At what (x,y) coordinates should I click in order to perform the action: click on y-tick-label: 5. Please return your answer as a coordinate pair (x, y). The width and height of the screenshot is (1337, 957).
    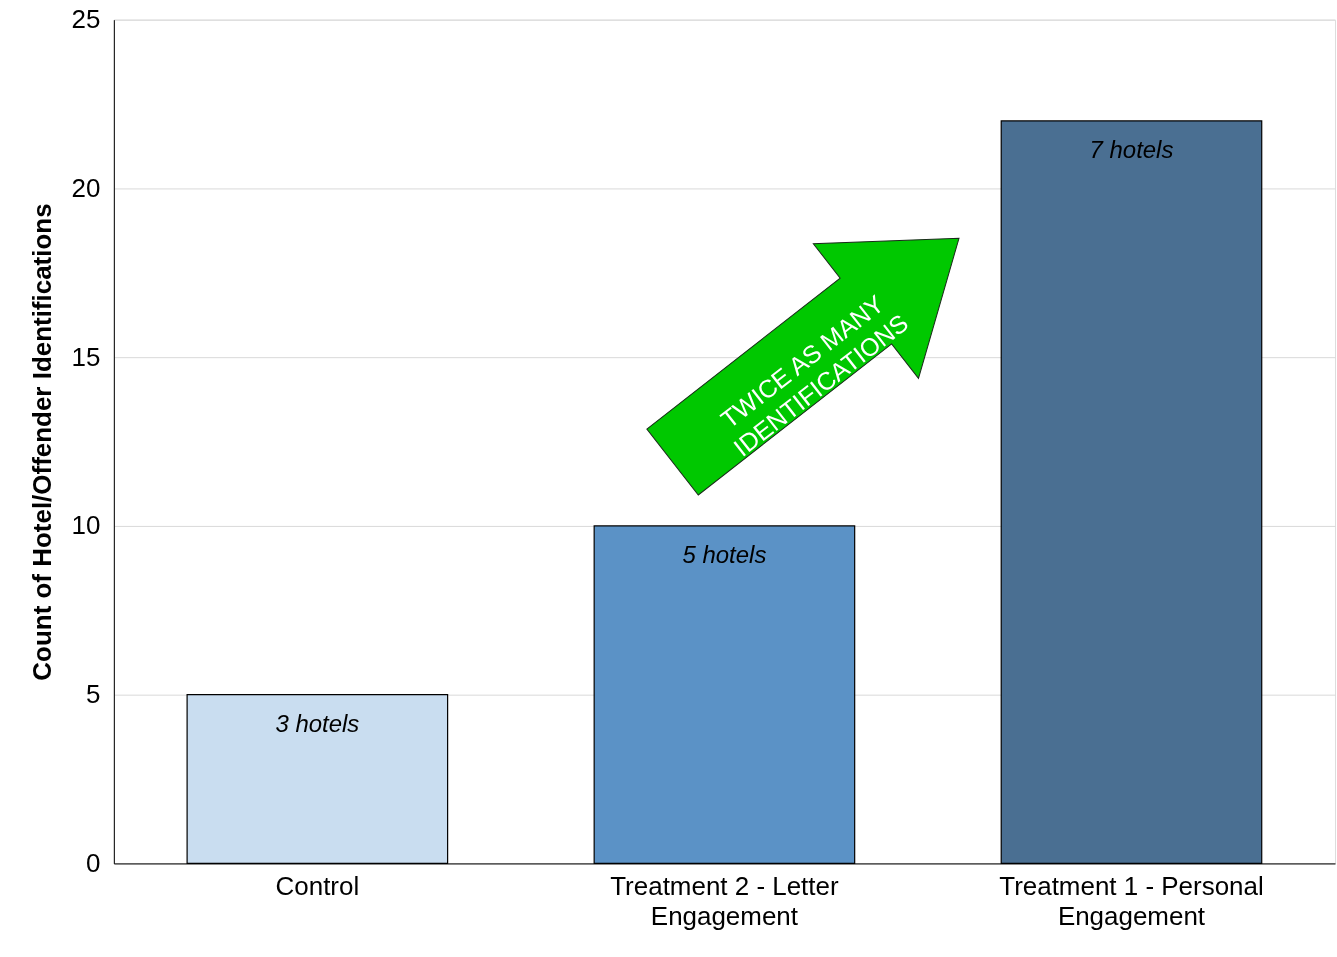
    Looking at the image, I should click on (93, 694).